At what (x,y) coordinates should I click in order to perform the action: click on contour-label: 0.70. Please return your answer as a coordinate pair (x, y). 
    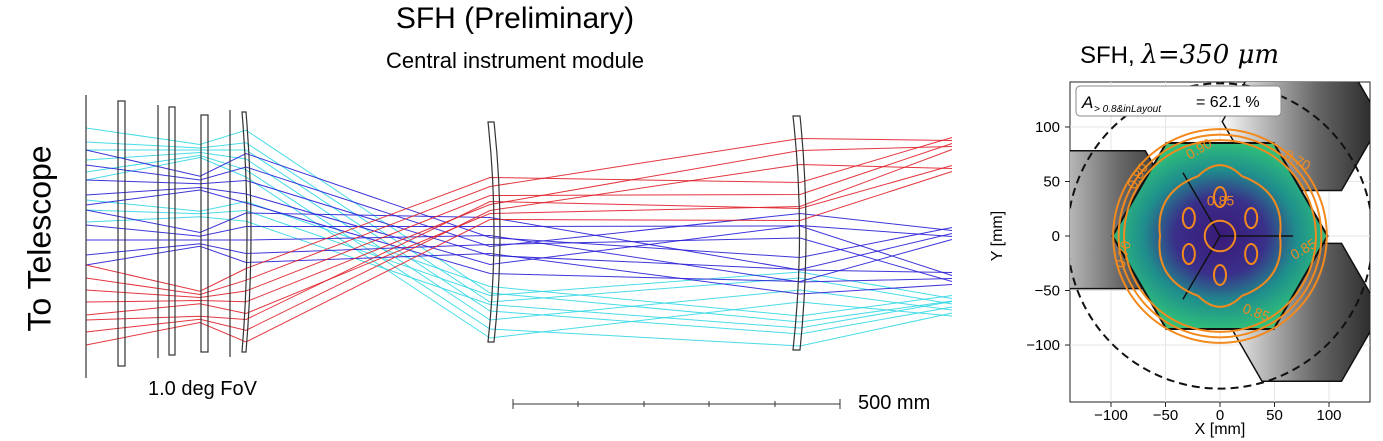
    Looking at the image, I should click on (1123, 254).